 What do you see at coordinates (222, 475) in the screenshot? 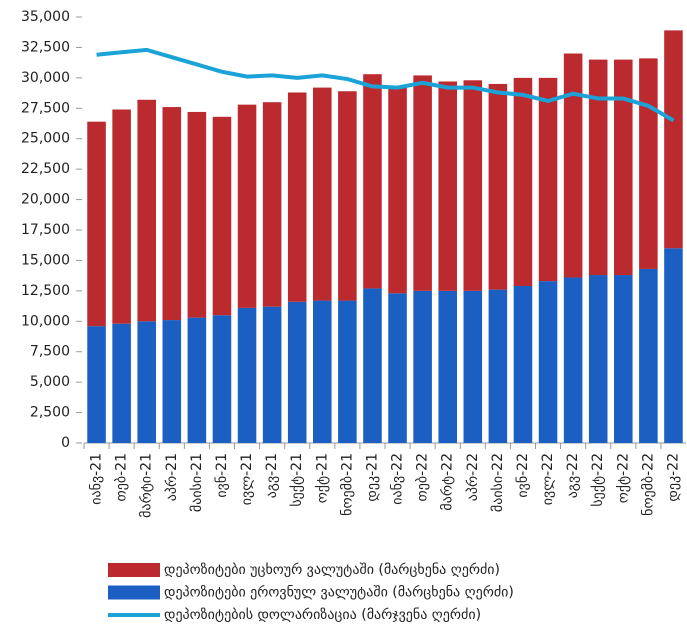
I see `x-tick-label: ივნ-21` at bounding box center [222, 475].